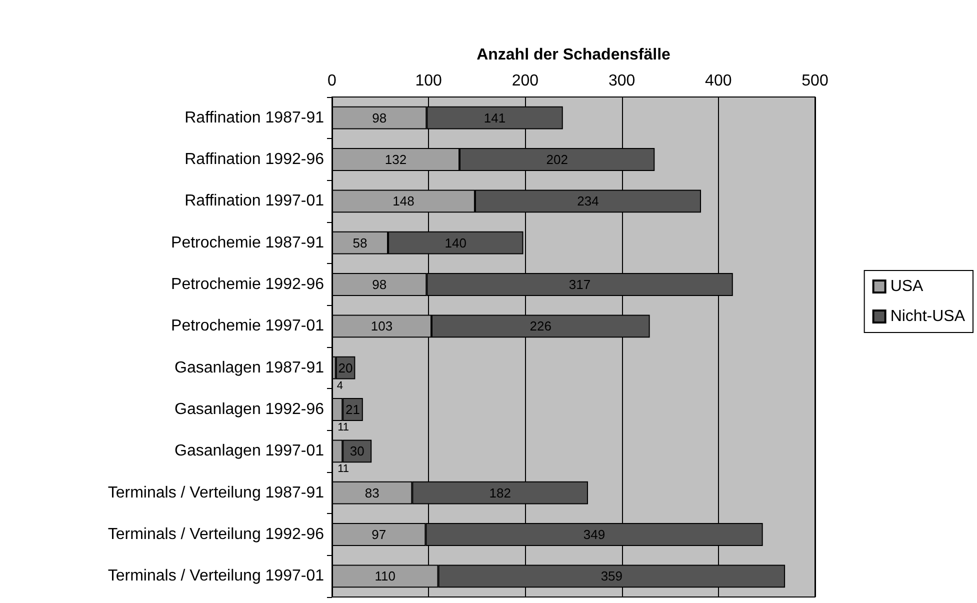 The height and width of the screenshot is (603, 977). Describe the element at coordinates (216, 576) in the screenshot. I see `y-tick-label: Terminals / Verteilung 1997-01` at that location.